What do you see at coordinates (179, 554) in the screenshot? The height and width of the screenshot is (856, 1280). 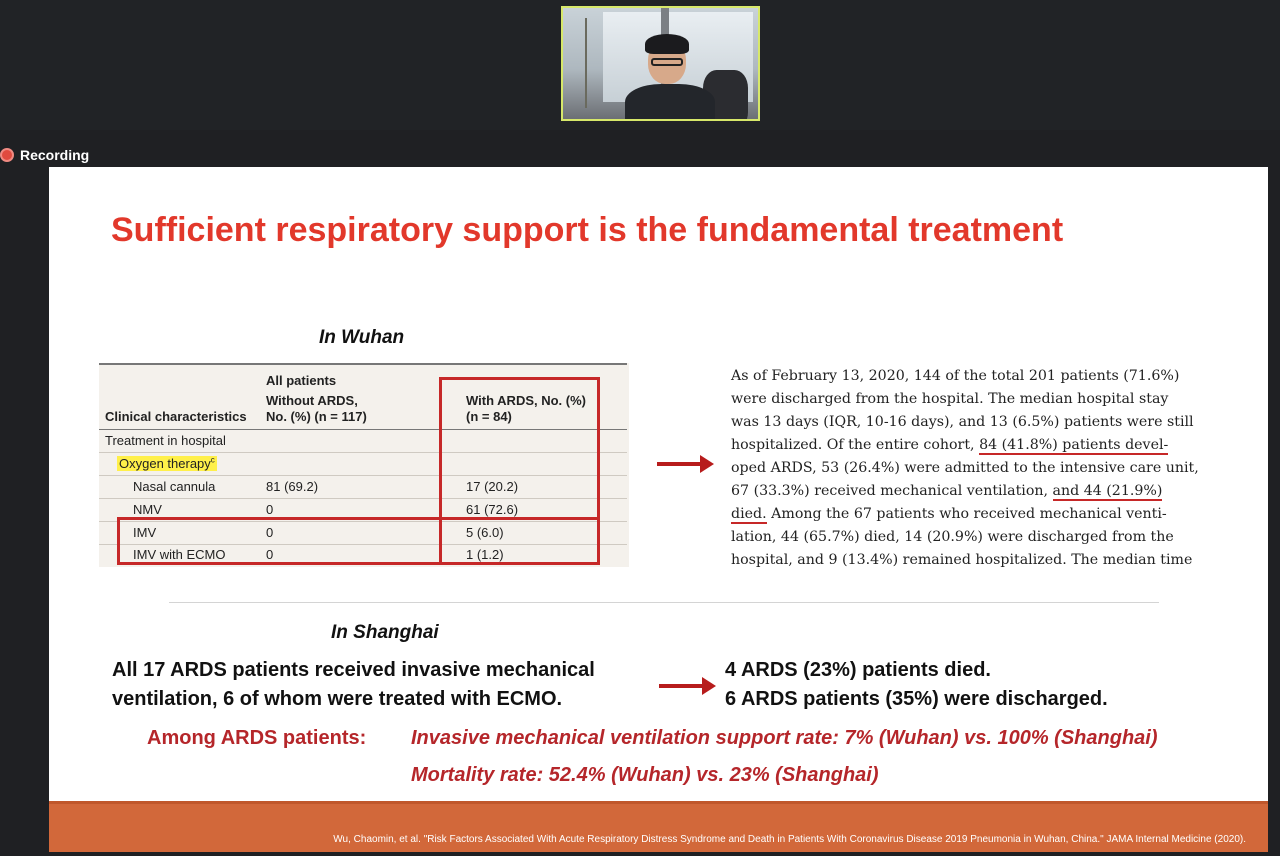 I see `table-row-label: IMV with ECMO` at bounding box center [179, 554].